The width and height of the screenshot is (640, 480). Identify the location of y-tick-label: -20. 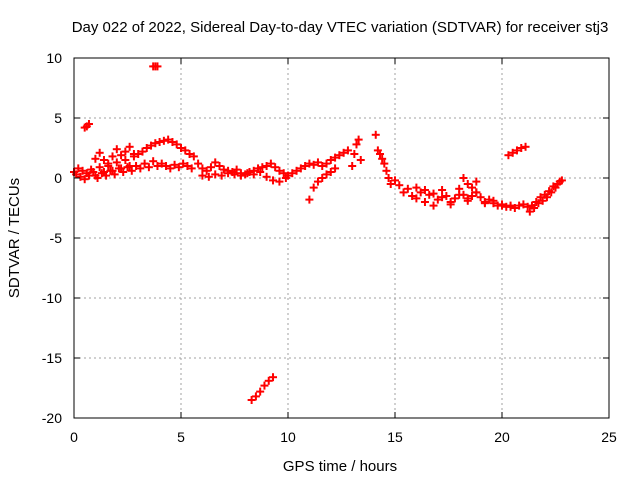
(52, 418).